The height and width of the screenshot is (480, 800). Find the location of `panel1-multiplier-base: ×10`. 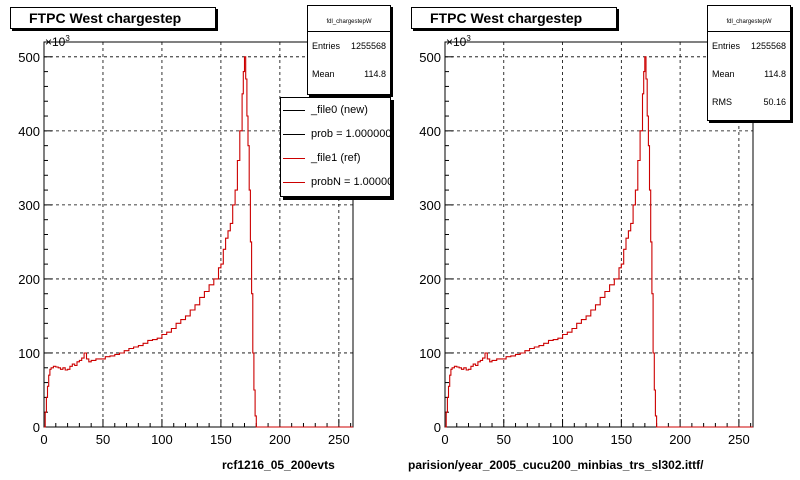

panel1-multiplier-base: ×10 is located at coordinates (55, 42).